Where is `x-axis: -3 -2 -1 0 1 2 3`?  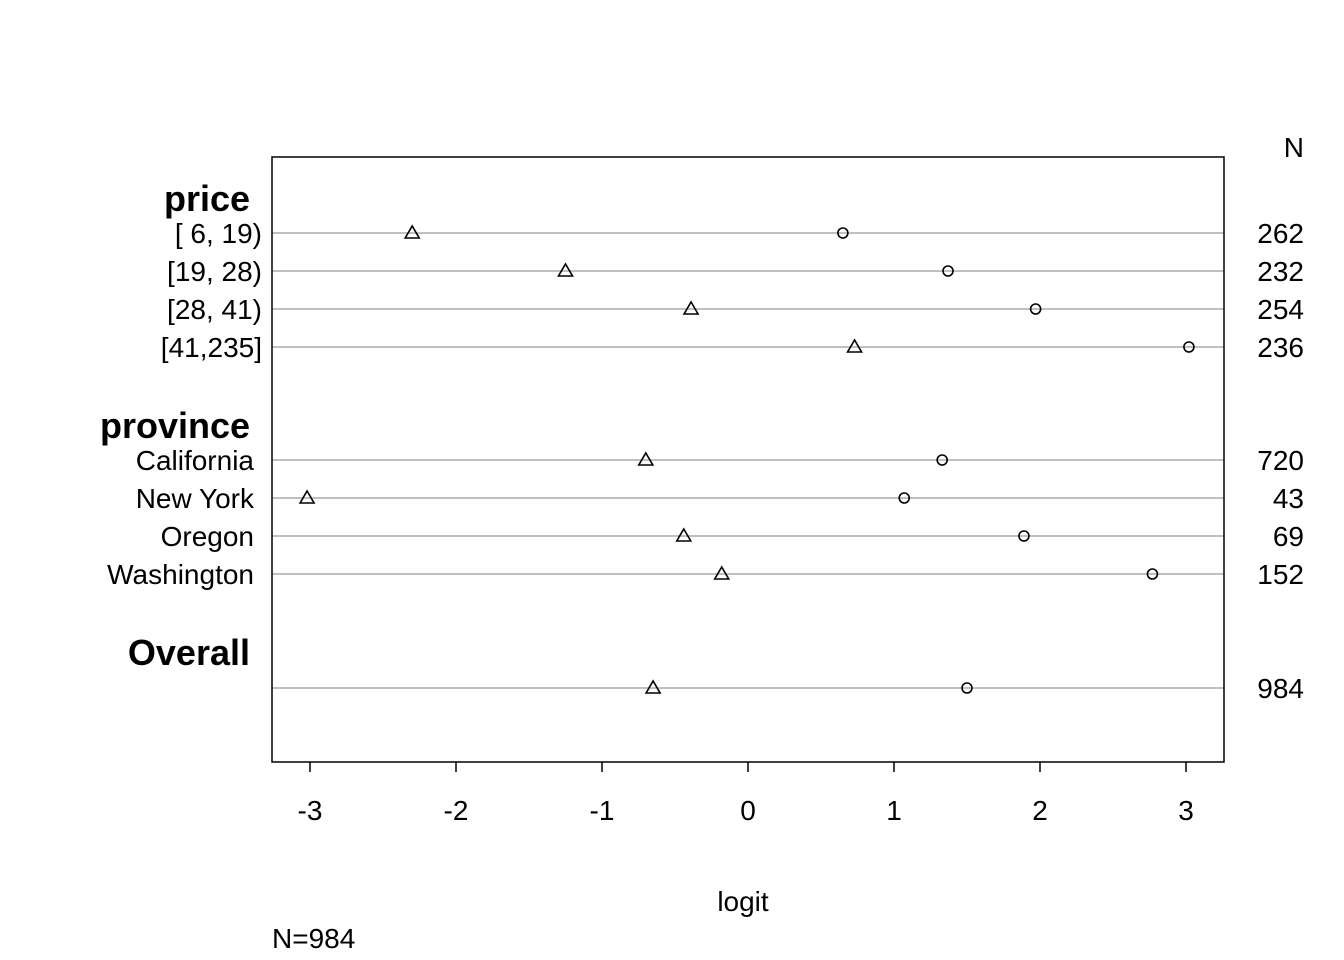
x-axis: -3 -2 -1 0 1 2 3 is located at coordinates (746, 794).